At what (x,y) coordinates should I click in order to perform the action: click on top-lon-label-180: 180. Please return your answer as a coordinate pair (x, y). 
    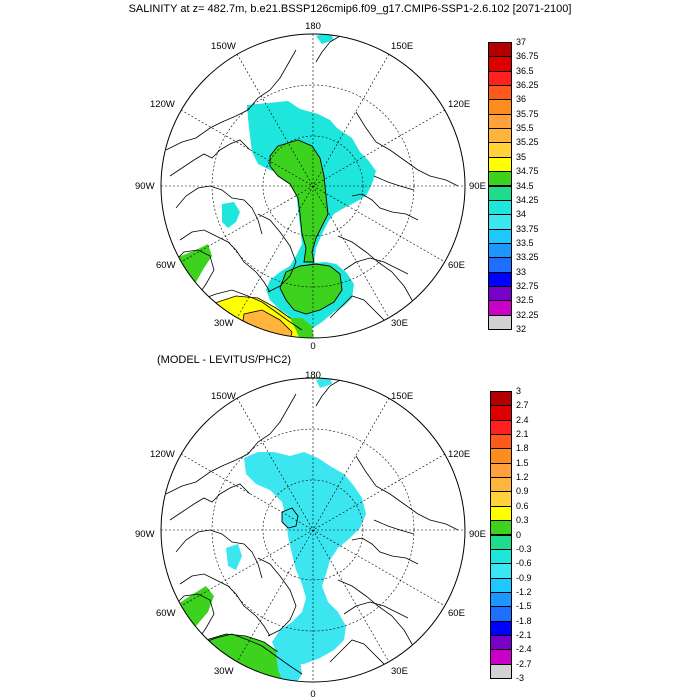
    Looking at the image, I should click on (313, 26).